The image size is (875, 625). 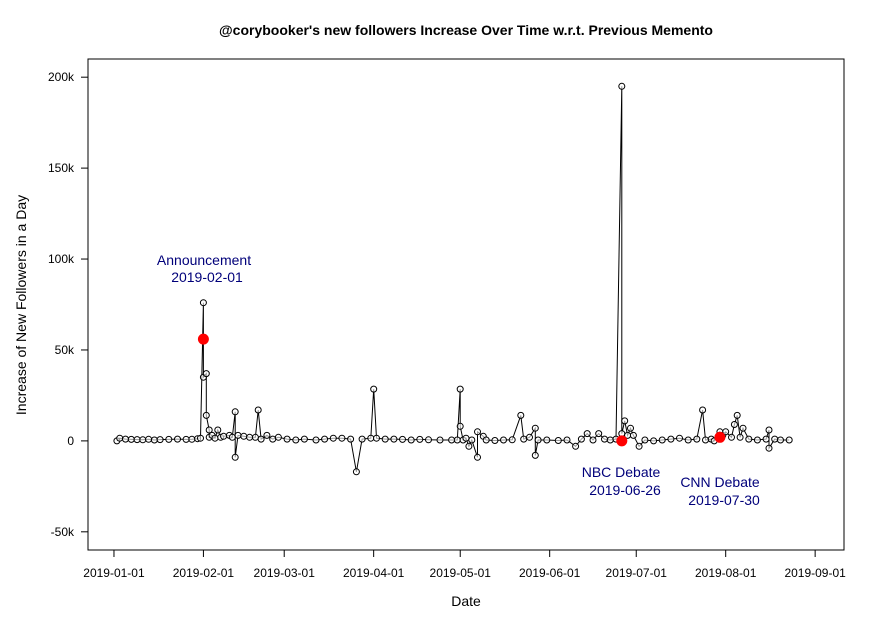 What do you see at coordinates (63, 532) in the screenshot?
I see `y-tick-label: -50k` at bounding box center [63, 532].